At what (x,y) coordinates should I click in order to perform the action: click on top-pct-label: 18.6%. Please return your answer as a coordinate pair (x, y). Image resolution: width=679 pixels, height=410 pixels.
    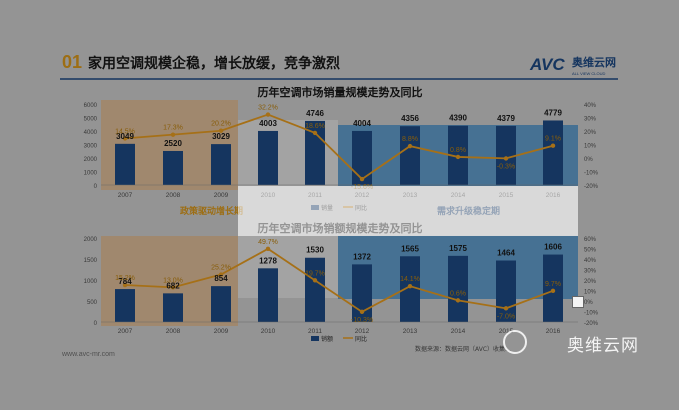
    Looking at the image, I should click on (315, 126).